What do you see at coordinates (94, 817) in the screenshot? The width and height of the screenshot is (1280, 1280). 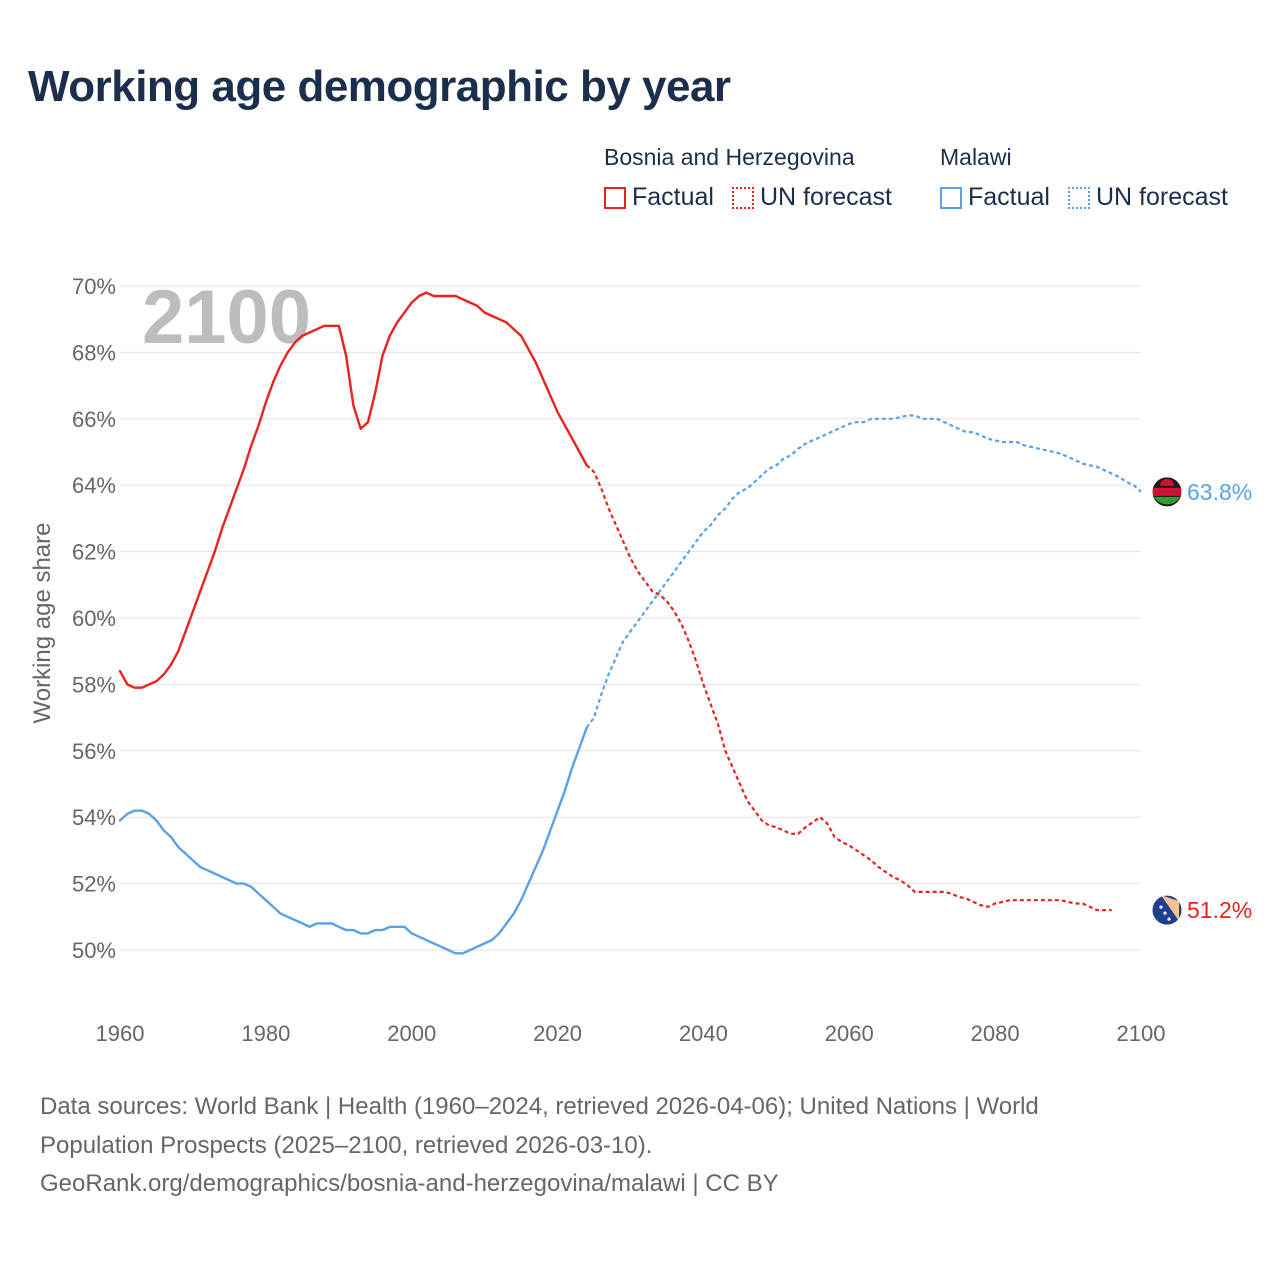 I see `y-tick-label: 54%` at bounding box center [94, 817].